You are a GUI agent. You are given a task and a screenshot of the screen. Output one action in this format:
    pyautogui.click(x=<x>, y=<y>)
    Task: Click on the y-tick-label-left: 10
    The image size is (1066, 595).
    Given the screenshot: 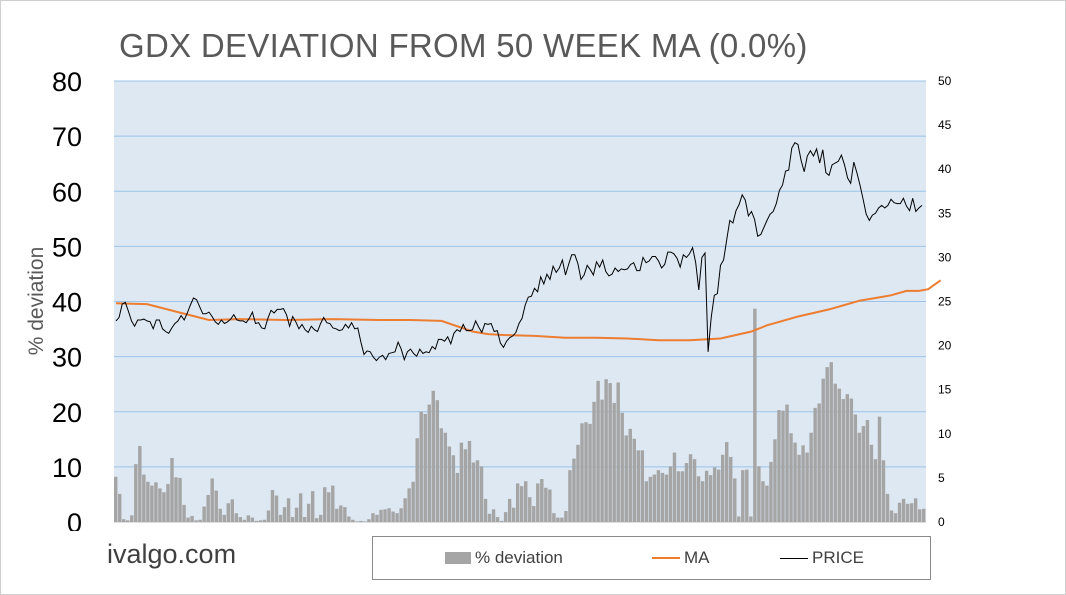 What is the action you would take?
    pyautogui.click(x=67, y=468)
    